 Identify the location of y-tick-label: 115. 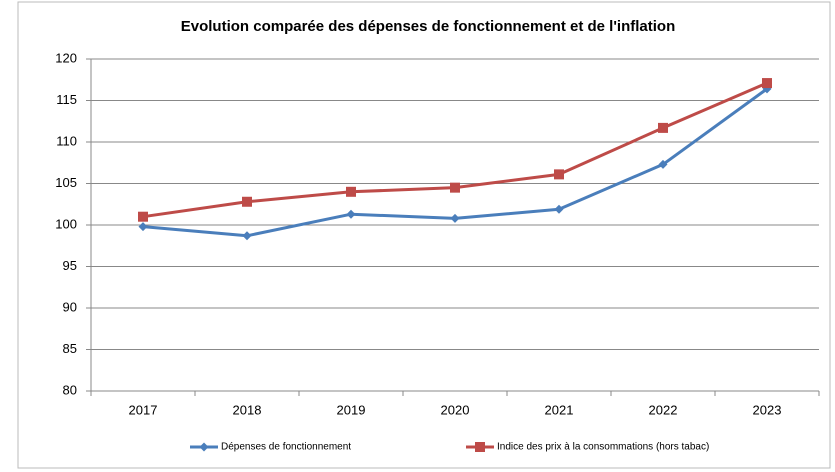
(66, 99).